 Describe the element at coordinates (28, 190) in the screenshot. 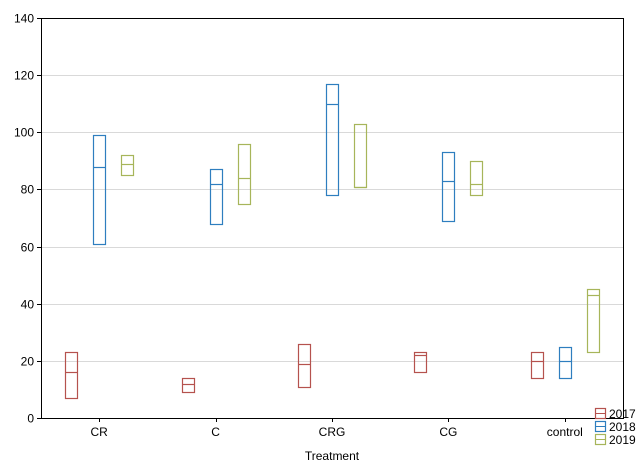

I see `y-tick-label: 80` at that location.